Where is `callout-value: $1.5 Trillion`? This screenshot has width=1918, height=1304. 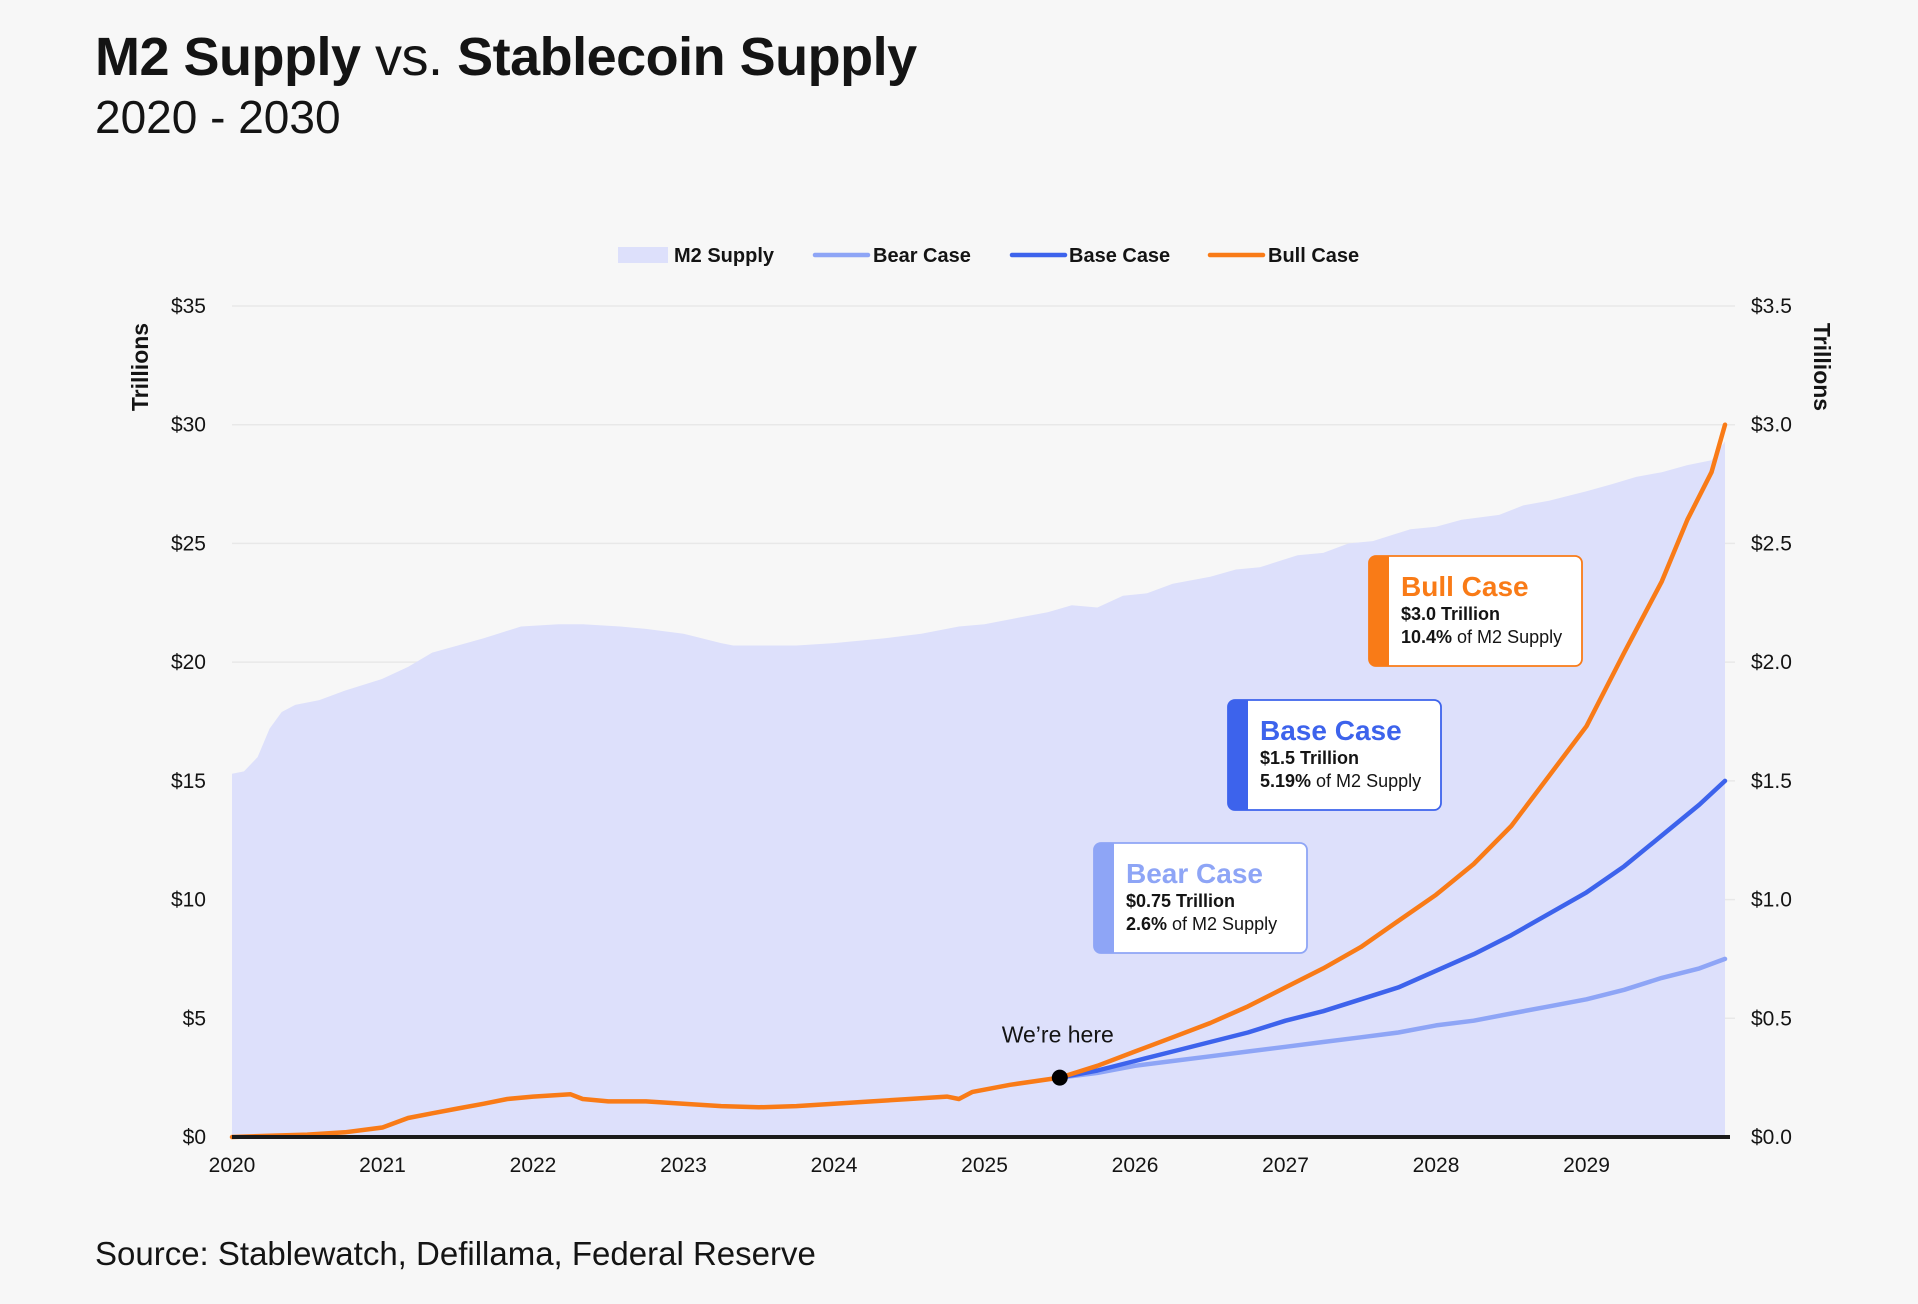
callout-value: $1.5 Trillion is located at coordinates (1309, 758).